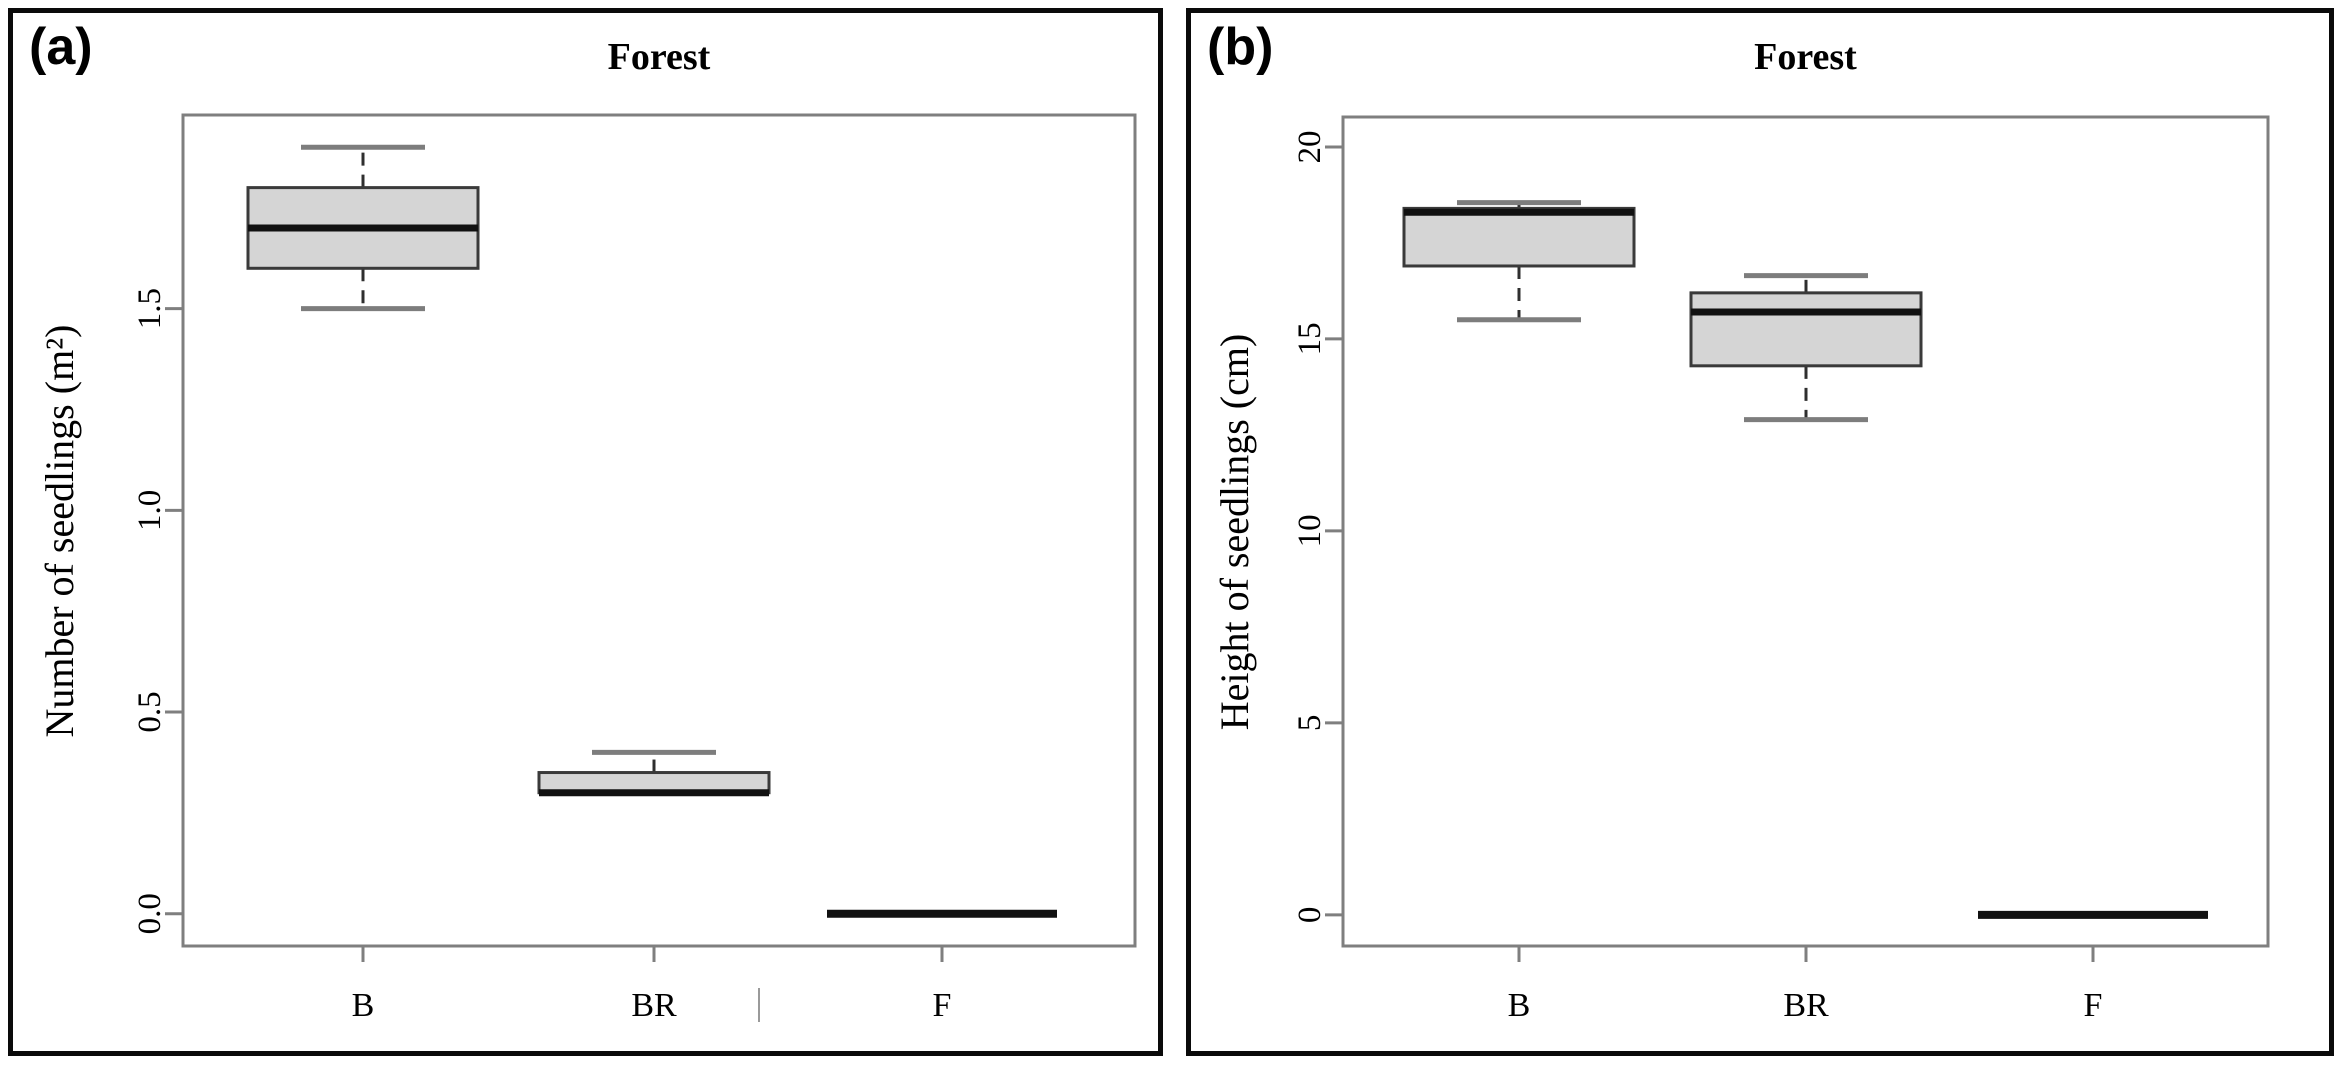 The height and width of the screenshot is (1066, 2342). What do you see at coordinates (61, 47) in the screenshot?
I see `panel-a-corner-label: (a)` at bounding box center [61, 47].